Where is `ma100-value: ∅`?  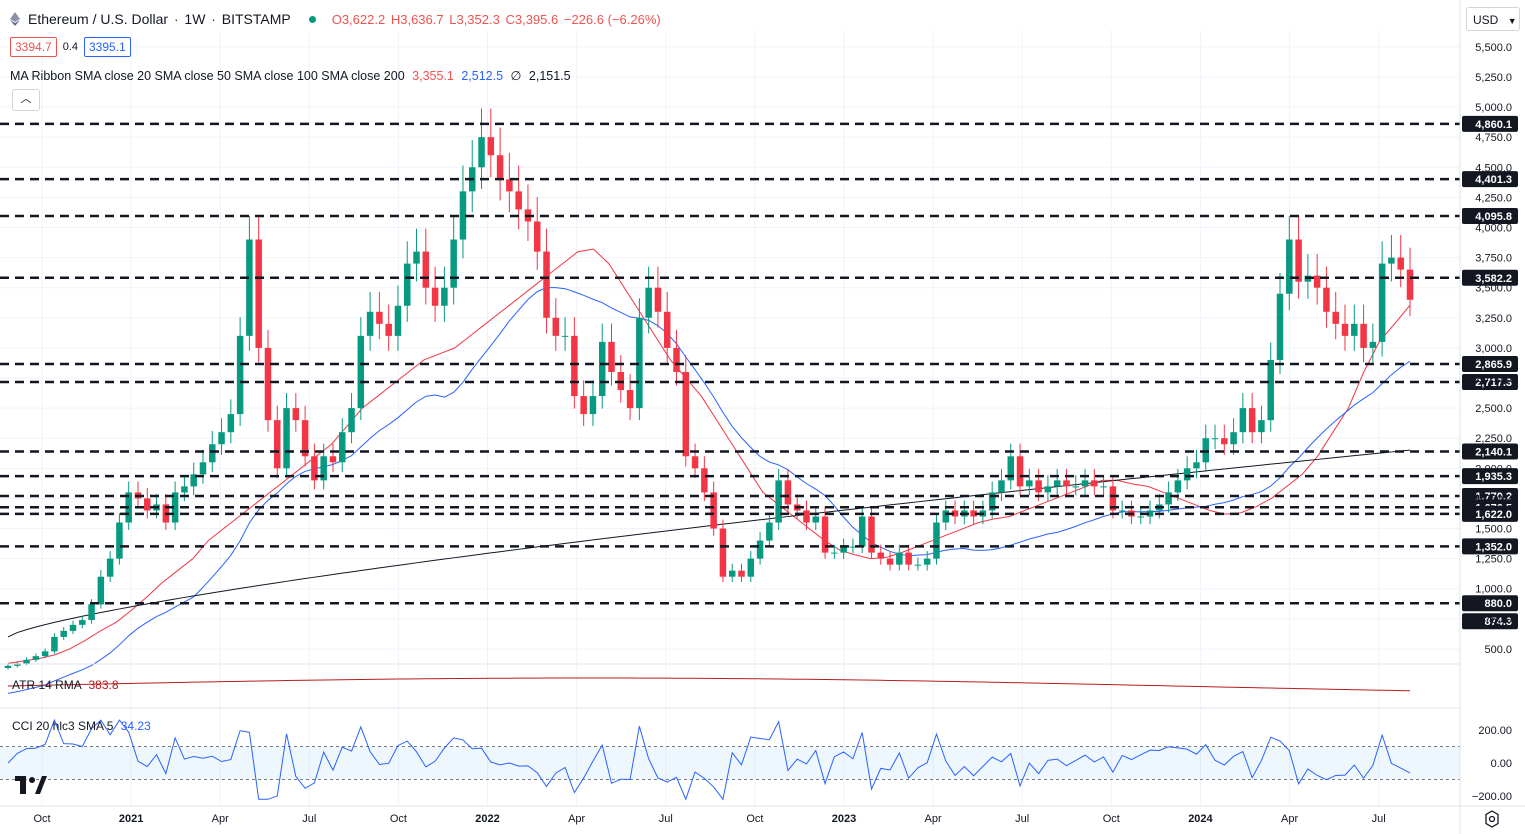 ma100-value: ∅ is located at coordinates (516, 76).